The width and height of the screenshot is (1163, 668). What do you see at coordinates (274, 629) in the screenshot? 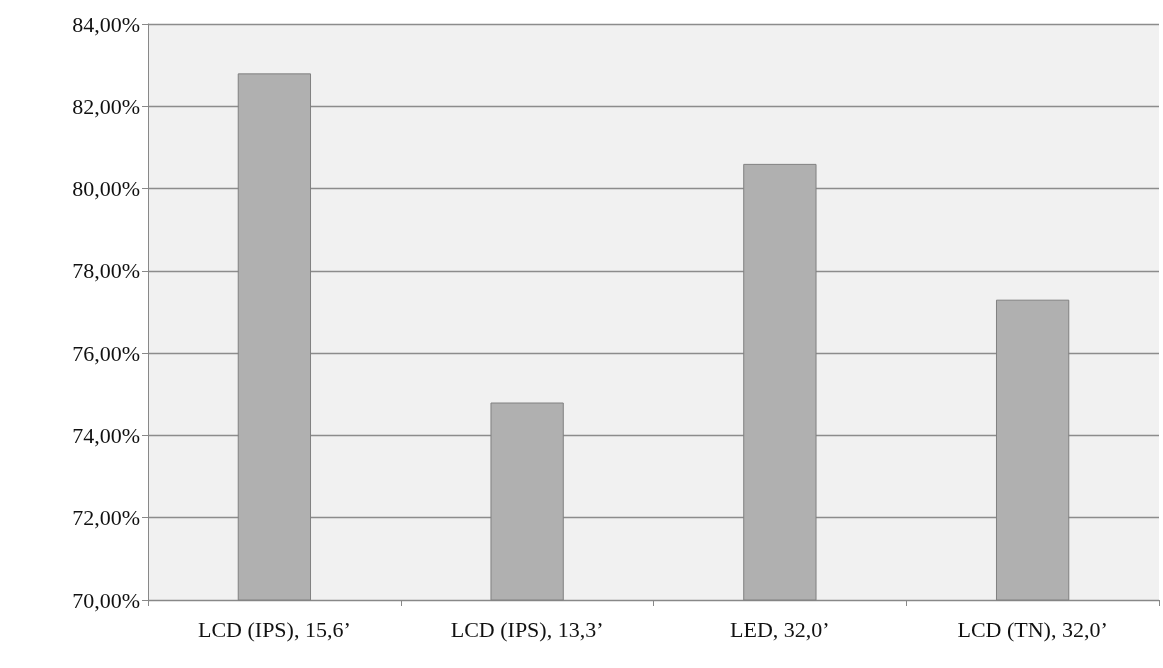
I see `x-tick-label: LCD (IPS), 15,6’` at bounding box center [274, 629].